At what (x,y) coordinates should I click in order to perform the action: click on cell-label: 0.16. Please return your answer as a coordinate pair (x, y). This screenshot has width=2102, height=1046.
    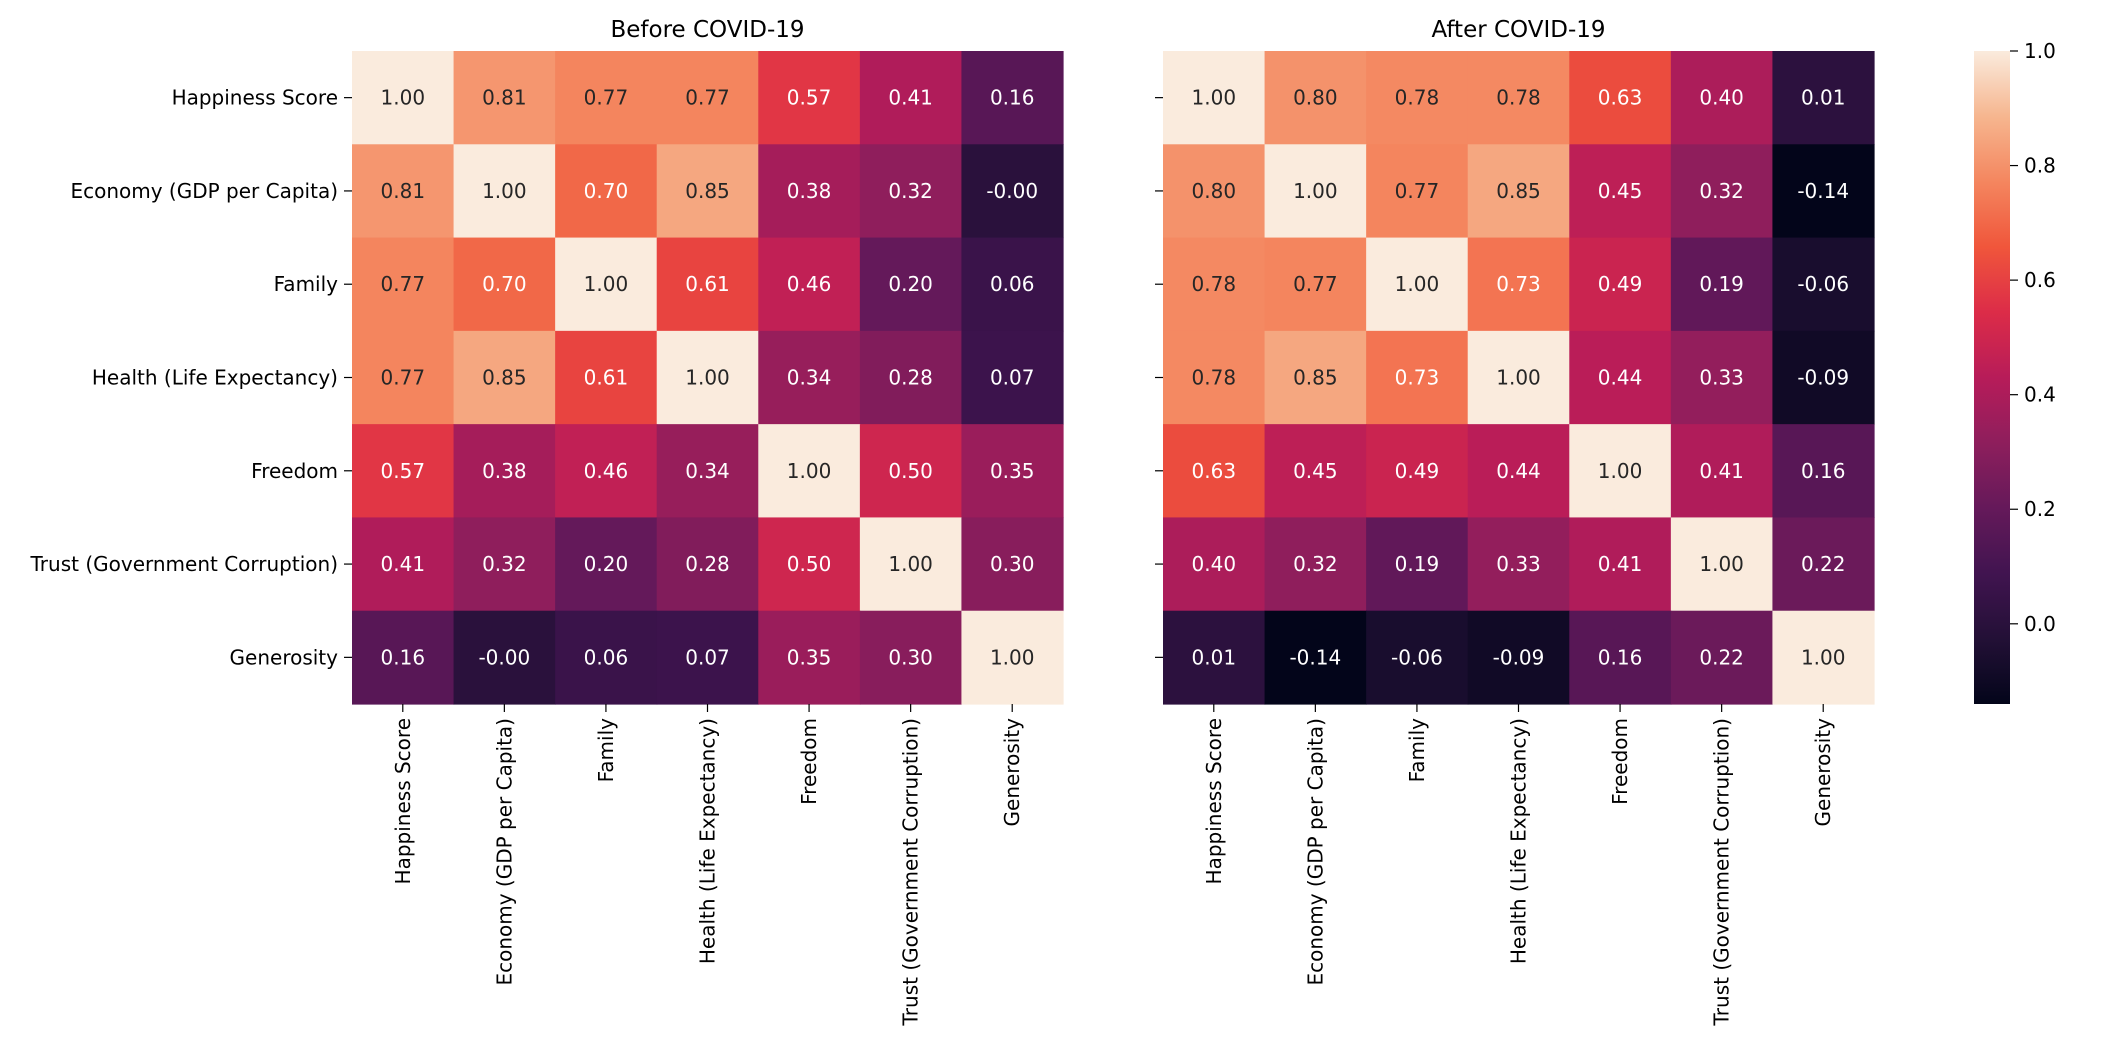
    Looking at the image, I should click on (1620, 657).